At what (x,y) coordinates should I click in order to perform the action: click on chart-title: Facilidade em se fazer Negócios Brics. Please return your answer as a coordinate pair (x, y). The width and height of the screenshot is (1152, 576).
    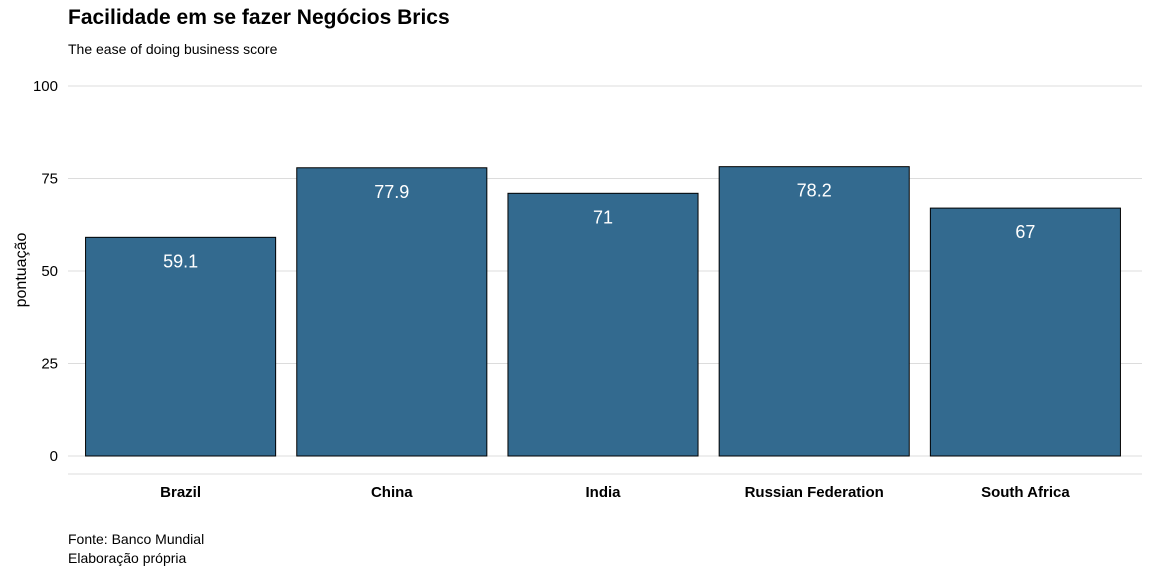
    Looking at the image, I should click on (259, 17).